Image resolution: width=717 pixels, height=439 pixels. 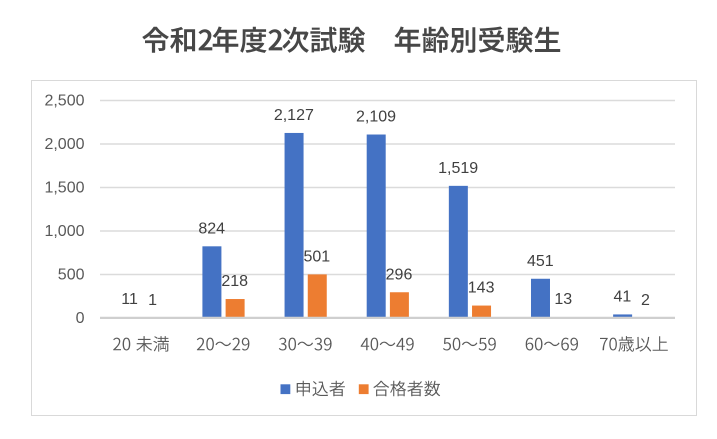 What do you see at coordinates (645, 300) in the screenshot?
I see `svg-text: 2` at bounding box center [645, 300].